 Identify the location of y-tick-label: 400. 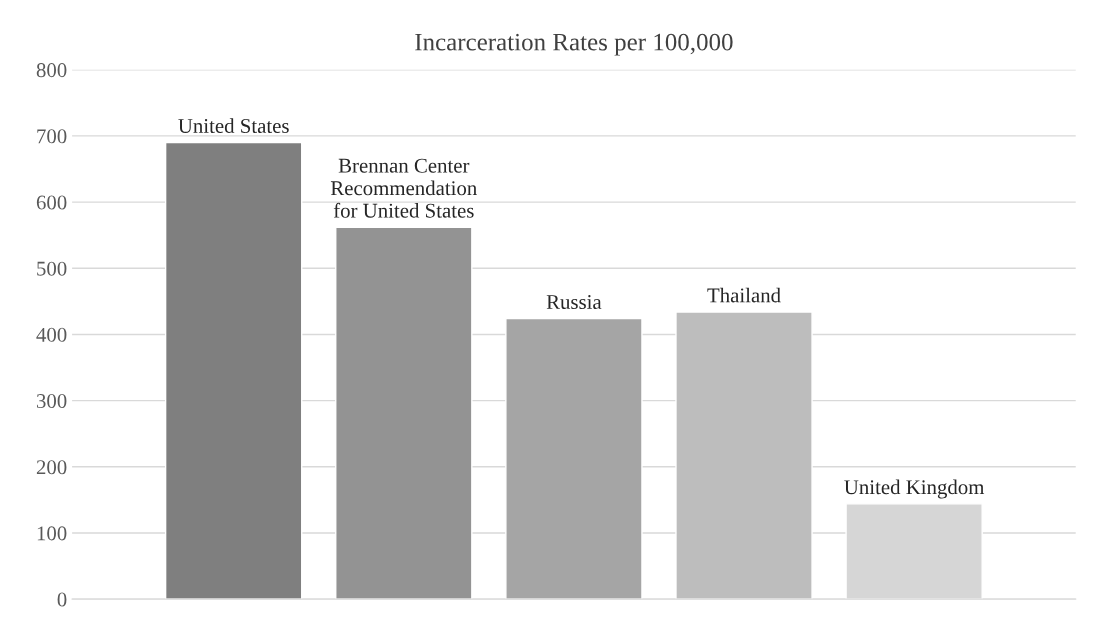
(51, 334).